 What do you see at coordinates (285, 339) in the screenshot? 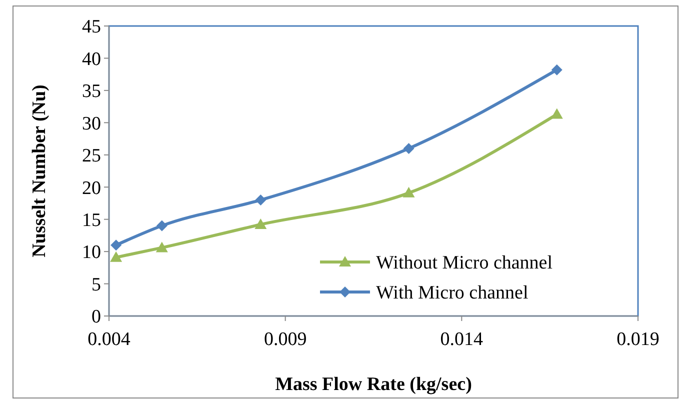
I see `x-tick-label: 0.009` at bounding box center [285, 339].